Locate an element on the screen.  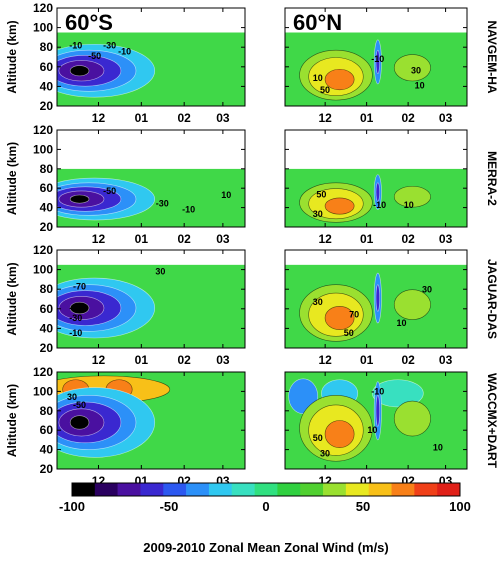
panel-60N-waccmx-dart: 50 30 10 -10 10 is located at coordinates (376, 420).